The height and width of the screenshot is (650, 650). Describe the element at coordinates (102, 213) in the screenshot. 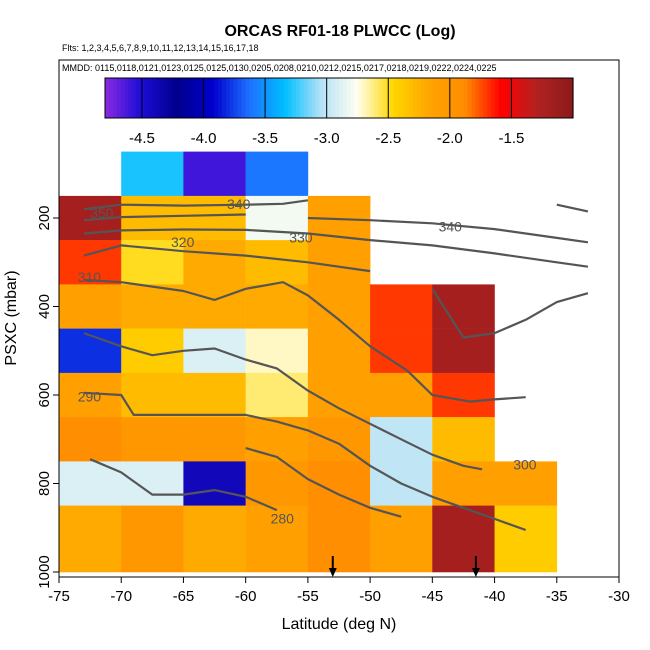

I see `contour-label: 350` at that location.